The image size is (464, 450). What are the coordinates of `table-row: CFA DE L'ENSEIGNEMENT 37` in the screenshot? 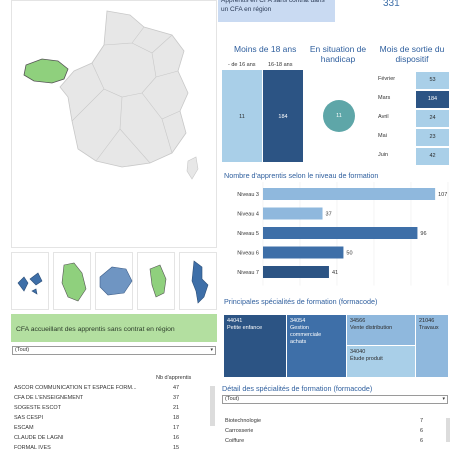 It's located at (109, 398).